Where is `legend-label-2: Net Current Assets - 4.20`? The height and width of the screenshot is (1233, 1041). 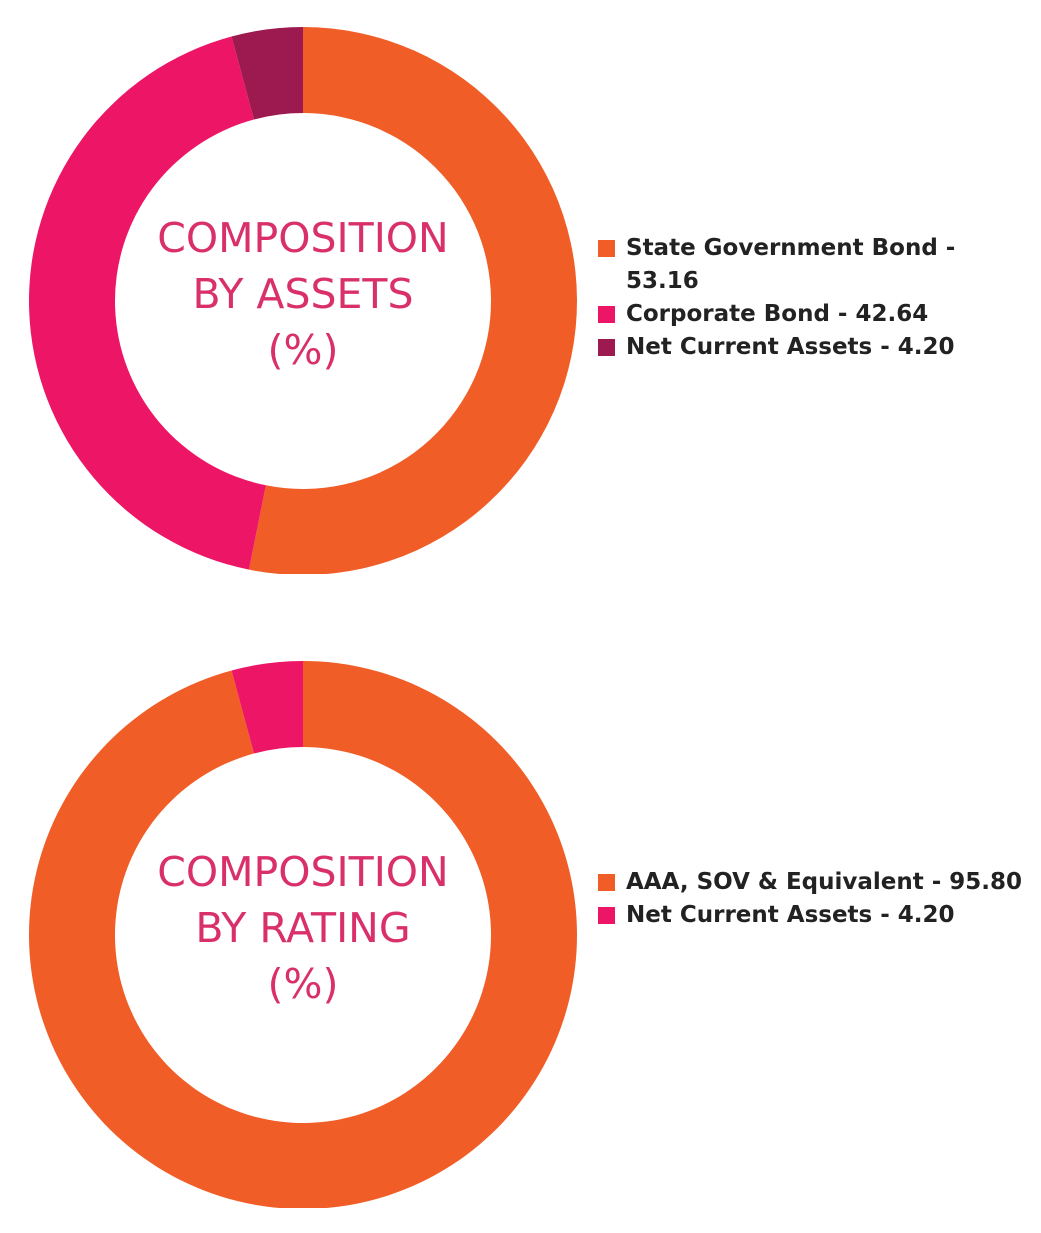
legend-label-2: Net Current Assets - 4.20 is located at coordinates (790, 915).